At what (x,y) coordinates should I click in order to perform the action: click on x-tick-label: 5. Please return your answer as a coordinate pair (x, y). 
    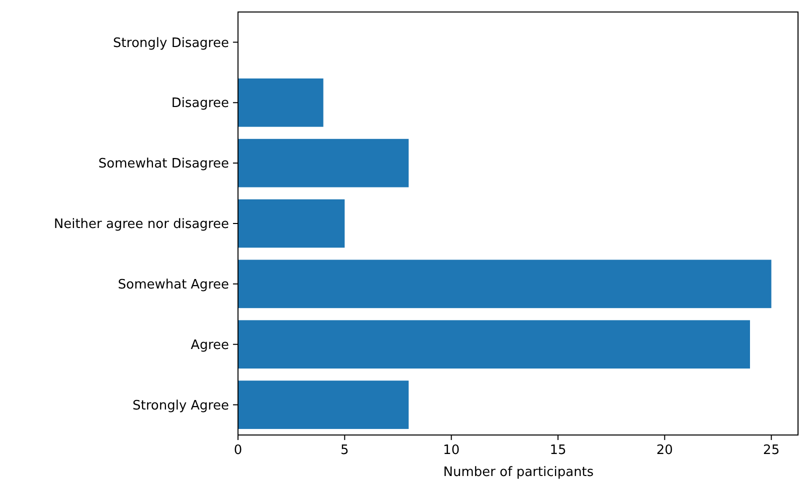
    Looking at the image, I should click on (344, 450).